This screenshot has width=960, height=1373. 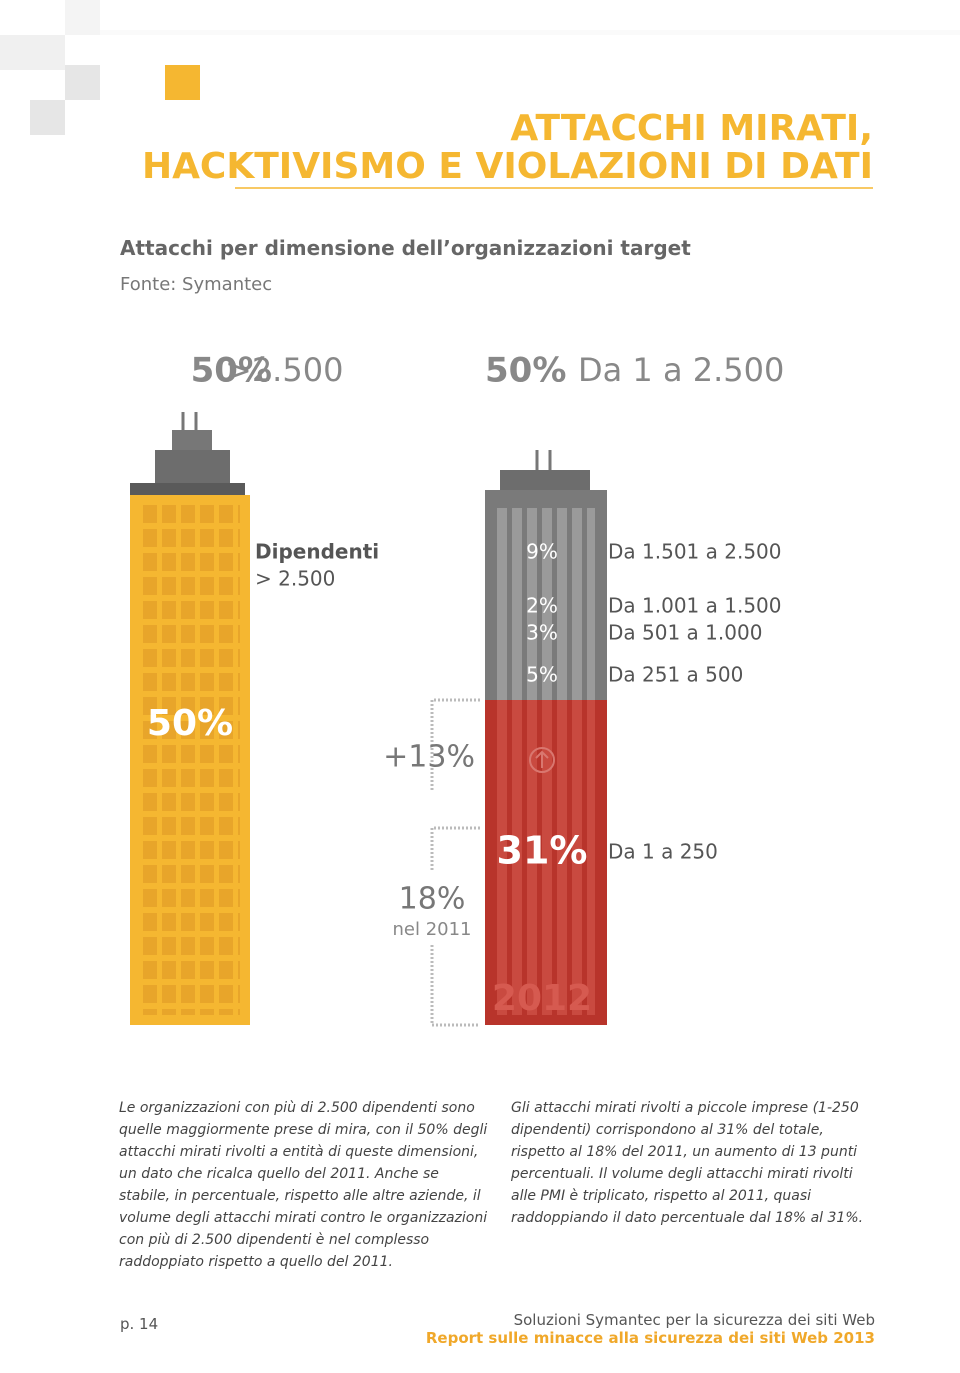 What do you see at coordinates (542, 552) in the screenshot?
I see `segment-pct: 9%` at bounding box center [542, 552].